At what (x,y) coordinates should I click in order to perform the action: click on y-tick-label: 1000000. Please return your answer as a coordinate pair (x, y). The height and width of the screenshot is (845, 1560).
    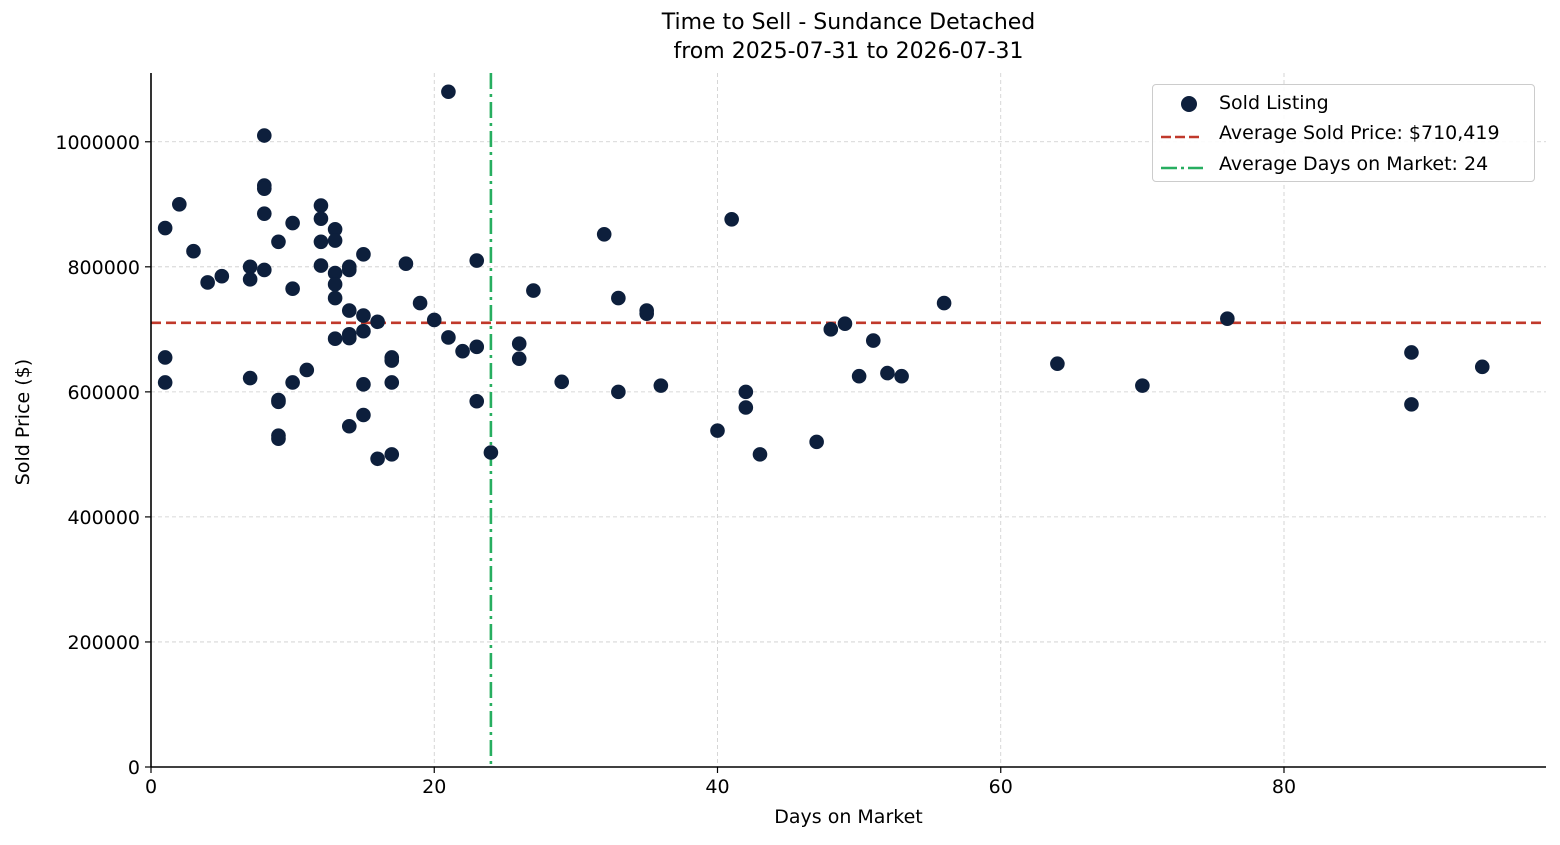
    Looking at the image, I should click on (97, 143).